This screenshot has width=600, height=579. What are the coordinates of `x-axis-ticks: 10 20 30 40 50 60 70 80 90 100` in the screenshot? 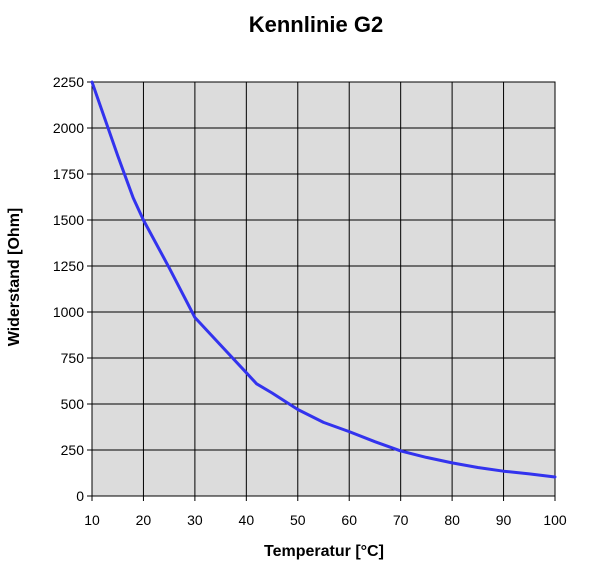 It's located at (325, 520).